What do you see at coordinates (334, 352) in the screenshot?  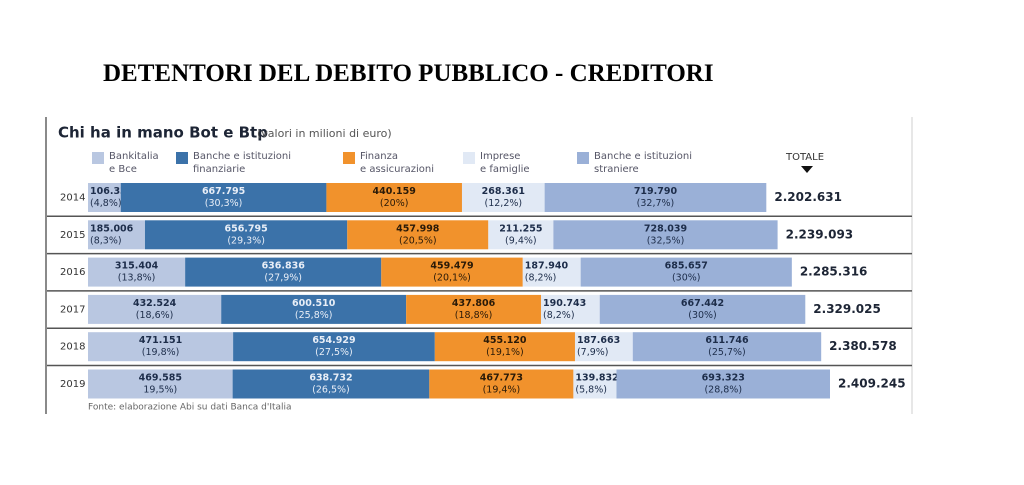 I see `share-label: (27,5%)` at bounding box center [334, 352].